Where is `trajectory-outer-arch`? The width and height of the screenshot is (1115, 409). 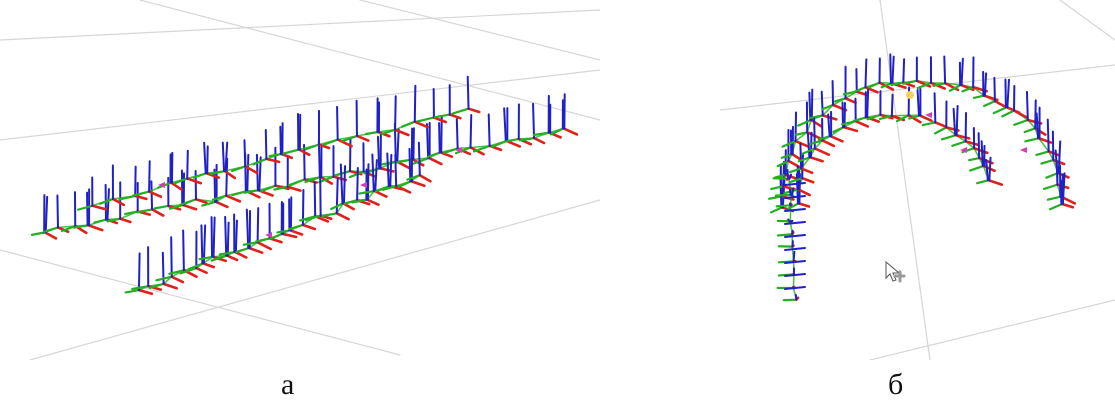
trajectory-outer-arch is located at coordinates (921, 143).